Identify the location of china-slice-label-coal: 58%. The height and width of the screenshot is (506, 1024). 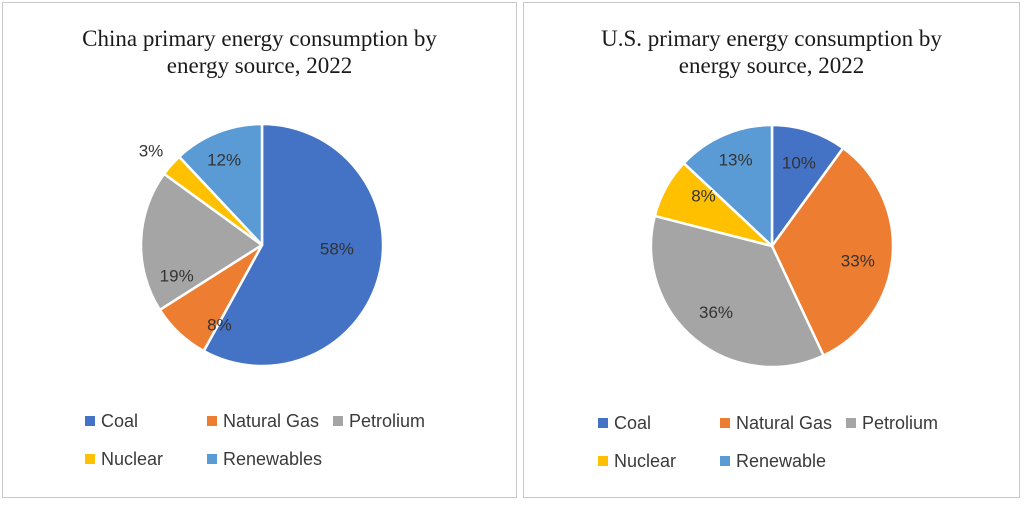
(337, 248).